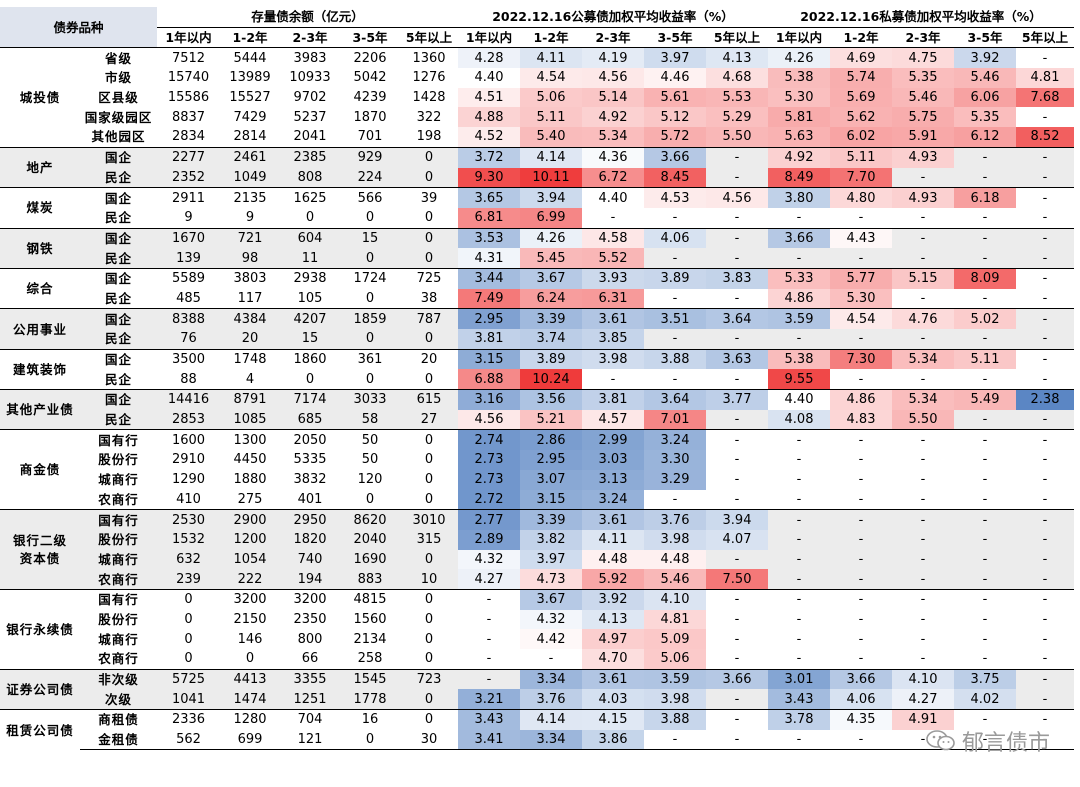  I want to click on stock-balance-cell: 258, so click(370, 659).